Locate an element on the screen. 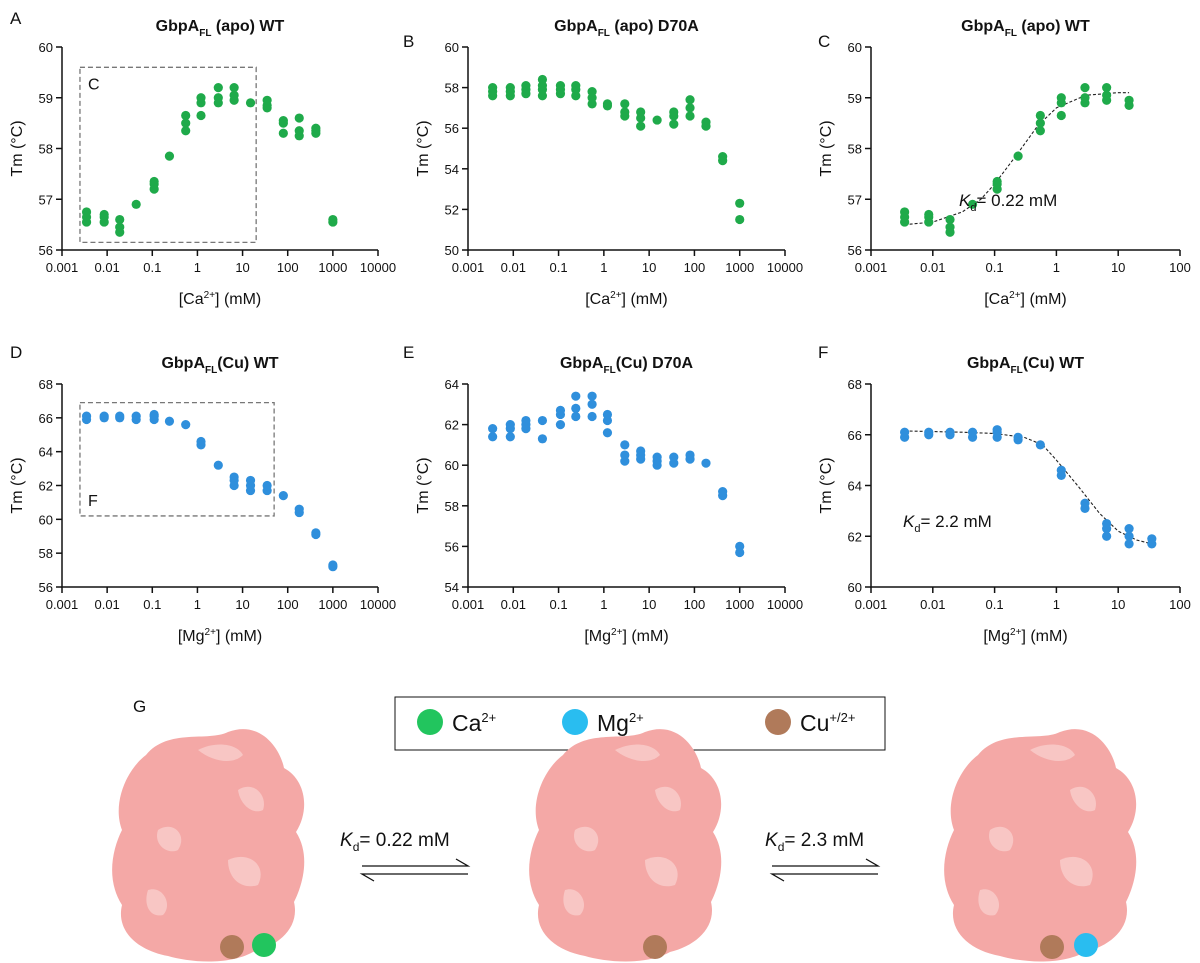 The height and width of the screenshot is (963, 1200). x-axis-label-part: 2+ is located at coordinates (1016, 632).